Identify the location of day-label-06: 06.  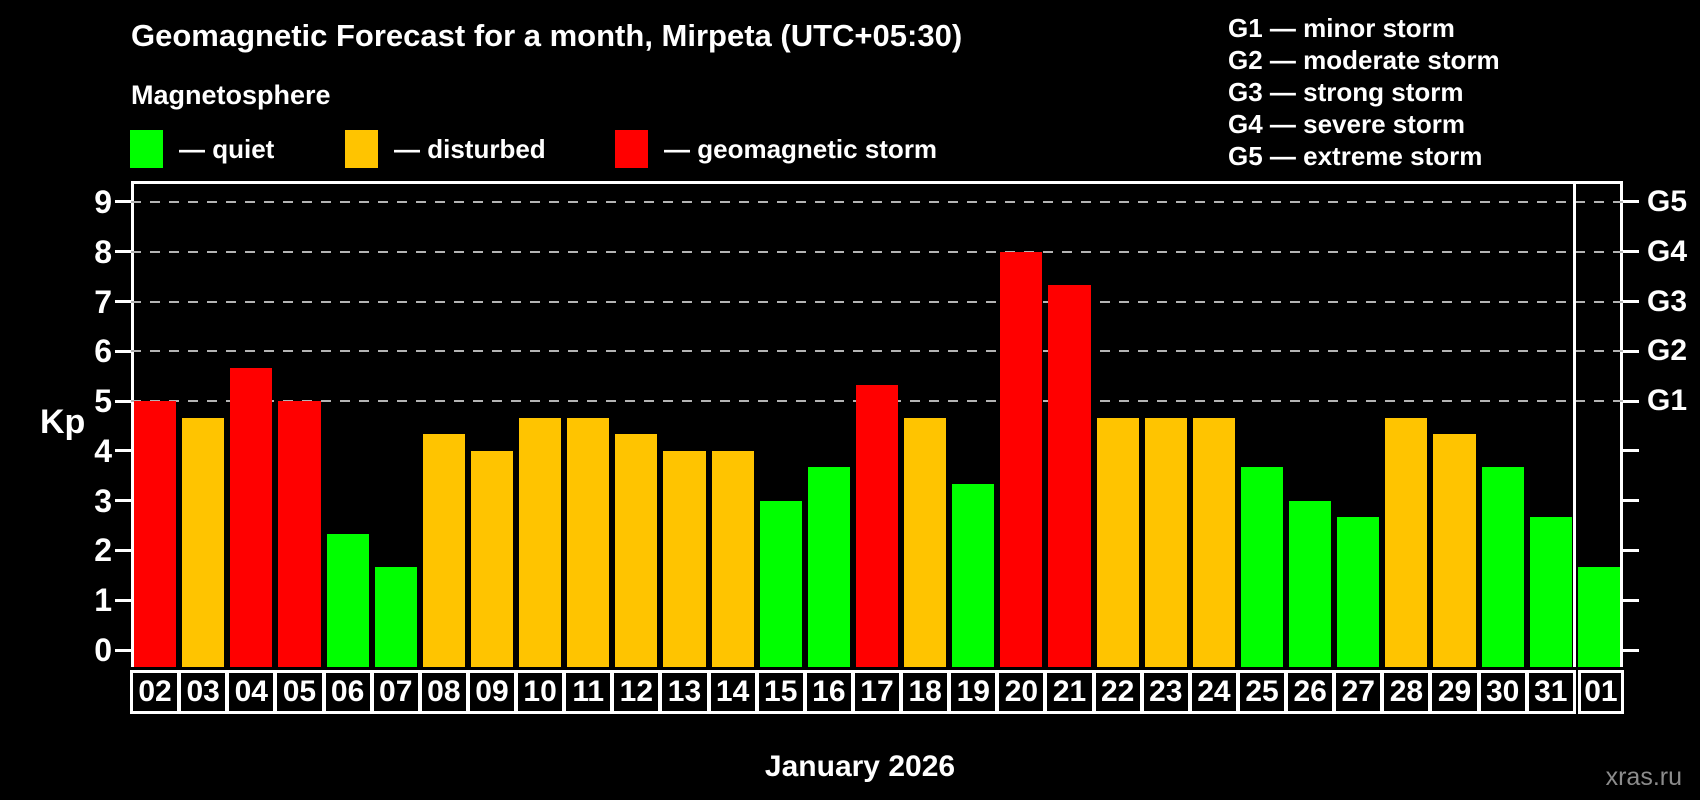
(347, 692).